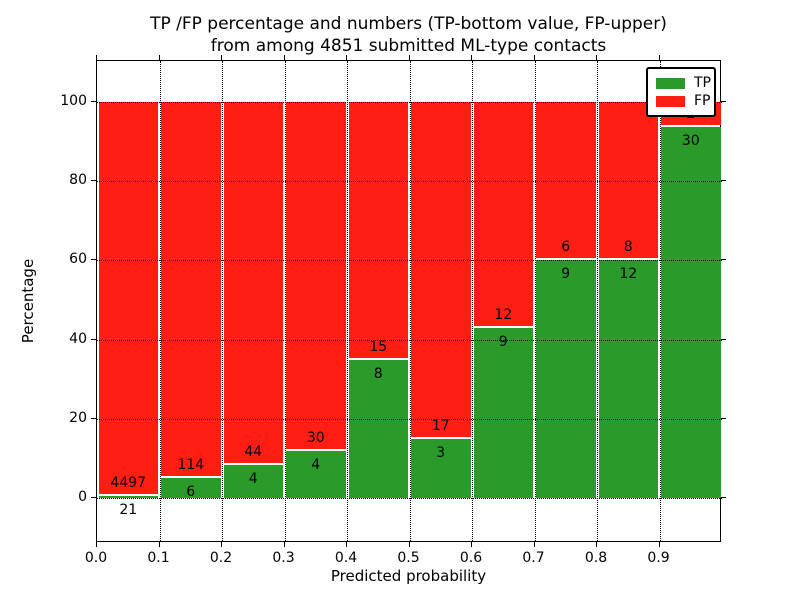 The height and width of the screenshot is (600, 800). I want to click on tp-legend-label: TP, so click(702, 83).